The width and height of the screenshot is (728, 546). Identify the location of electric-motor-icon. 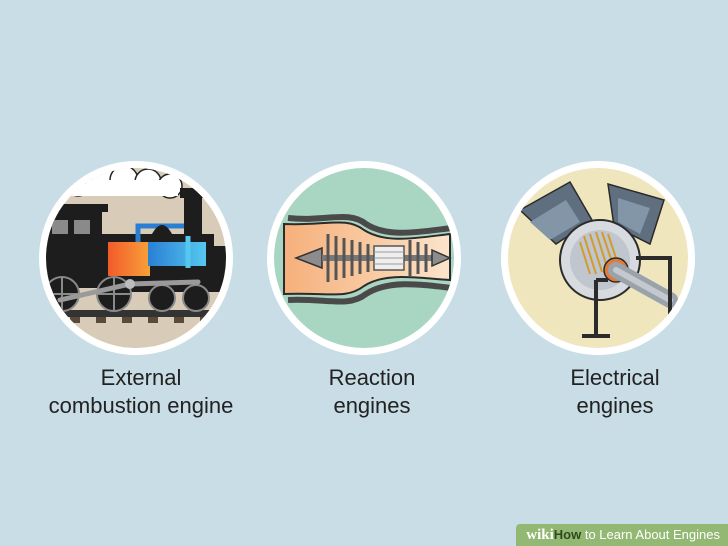
(598, 258).